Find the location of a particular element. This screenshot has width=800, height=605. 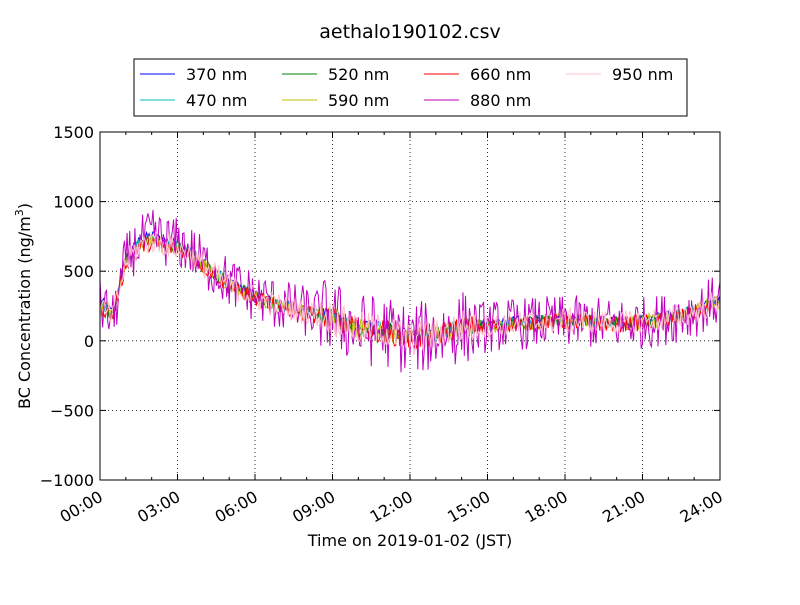

legend-label: 370 nm is located at coordinates (216, 74).